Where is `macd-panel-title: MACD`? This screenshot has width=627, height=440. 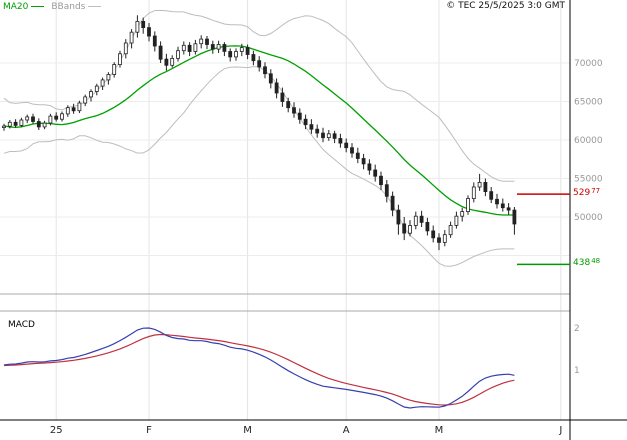
macd-panel-title: MACD is located at coordinates (21, 325).